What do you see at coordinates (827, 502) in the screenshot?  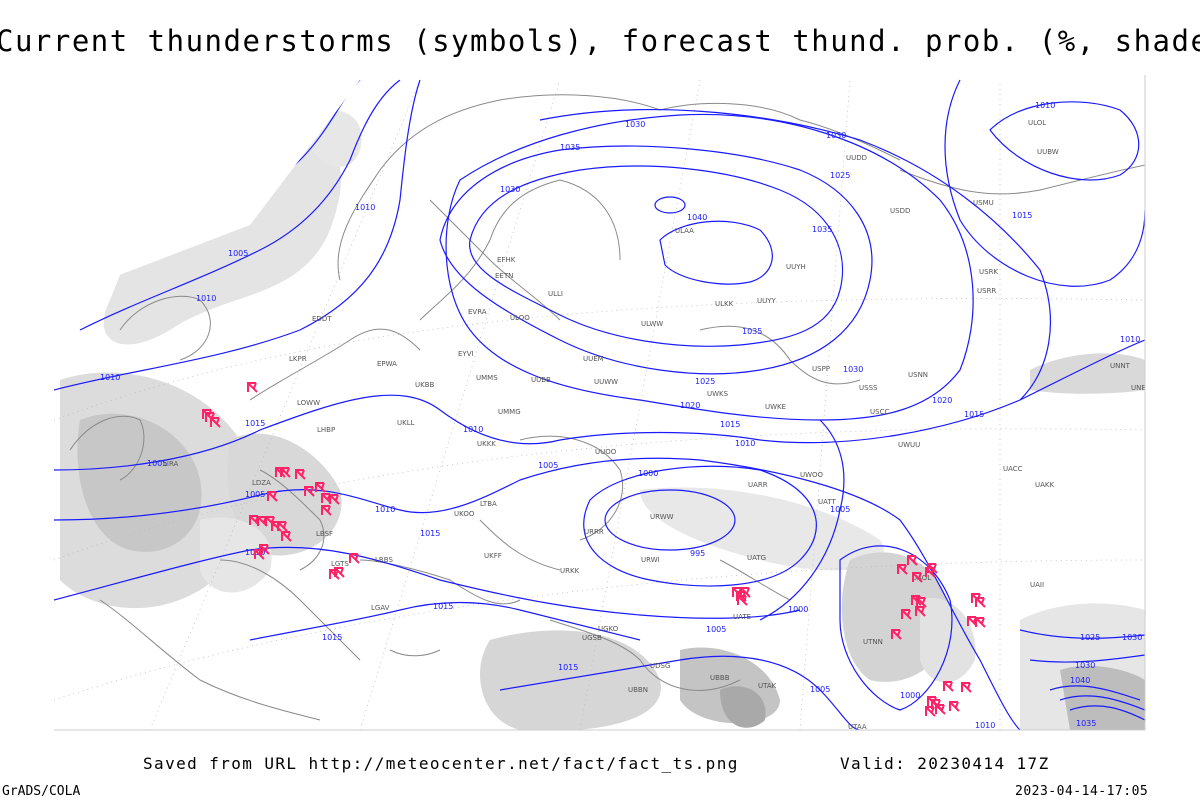 I see `station-label: UATT` at bounding box center [827, 502].